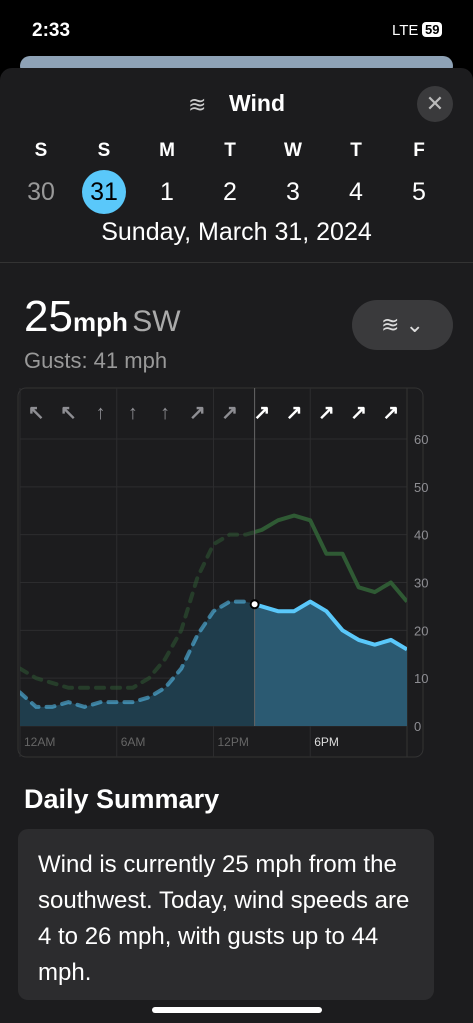 This screenshot has width=473, height=1023. Describe the element at coordinates (51, 30) in the screenshot. I see `status-time: 2:33` at that location.